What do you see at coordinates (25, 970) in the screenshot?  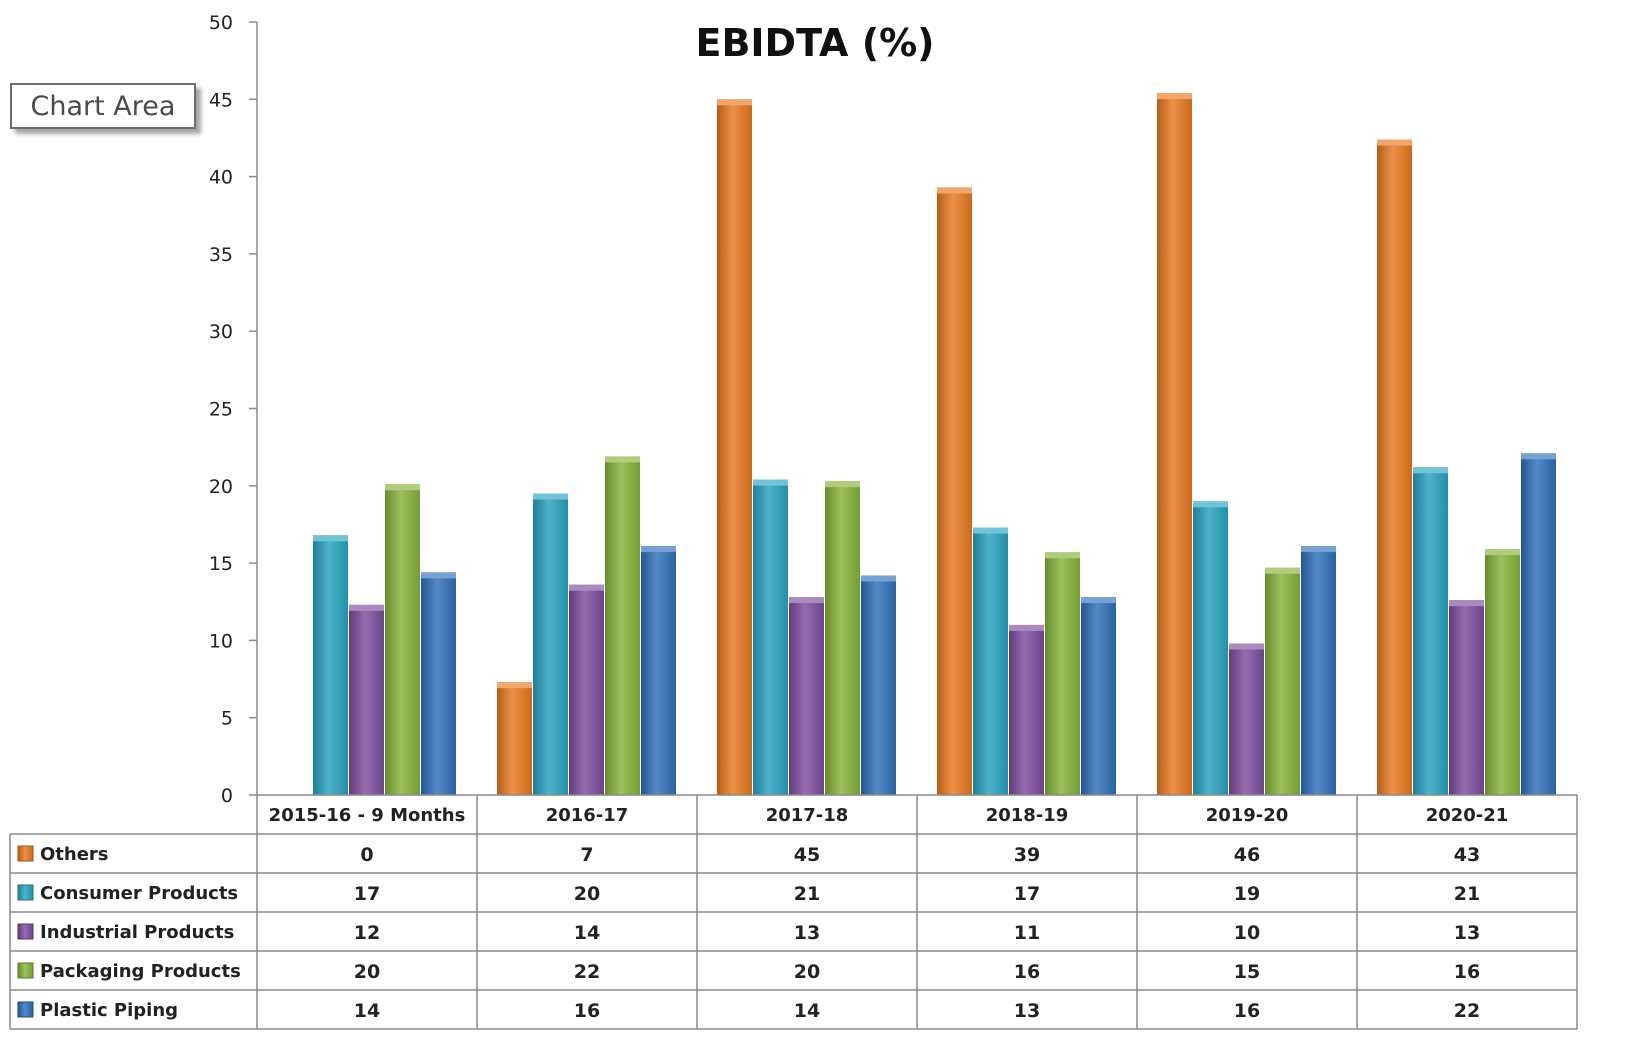 I see `legend-key-packaging-products` at bounding box center [25, 970].